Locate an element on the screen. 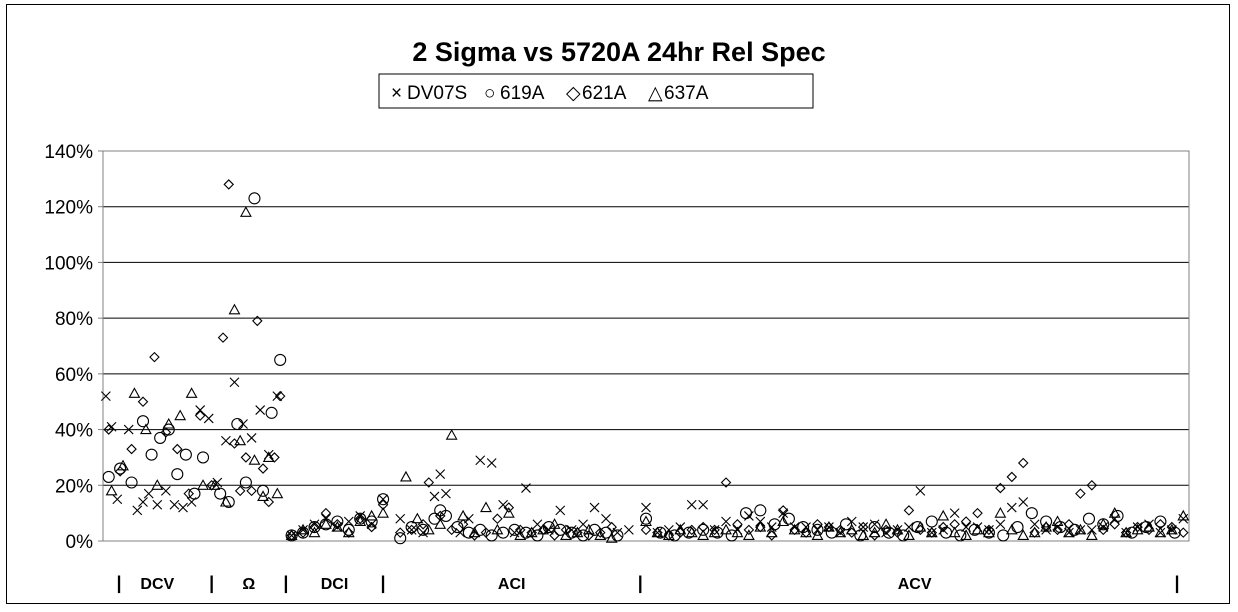 The width and height of the screenshot is (1238, 612). legend: × DV07S ○ 619A ◇ 621A △ 637A is located at coordinates (596, 91).